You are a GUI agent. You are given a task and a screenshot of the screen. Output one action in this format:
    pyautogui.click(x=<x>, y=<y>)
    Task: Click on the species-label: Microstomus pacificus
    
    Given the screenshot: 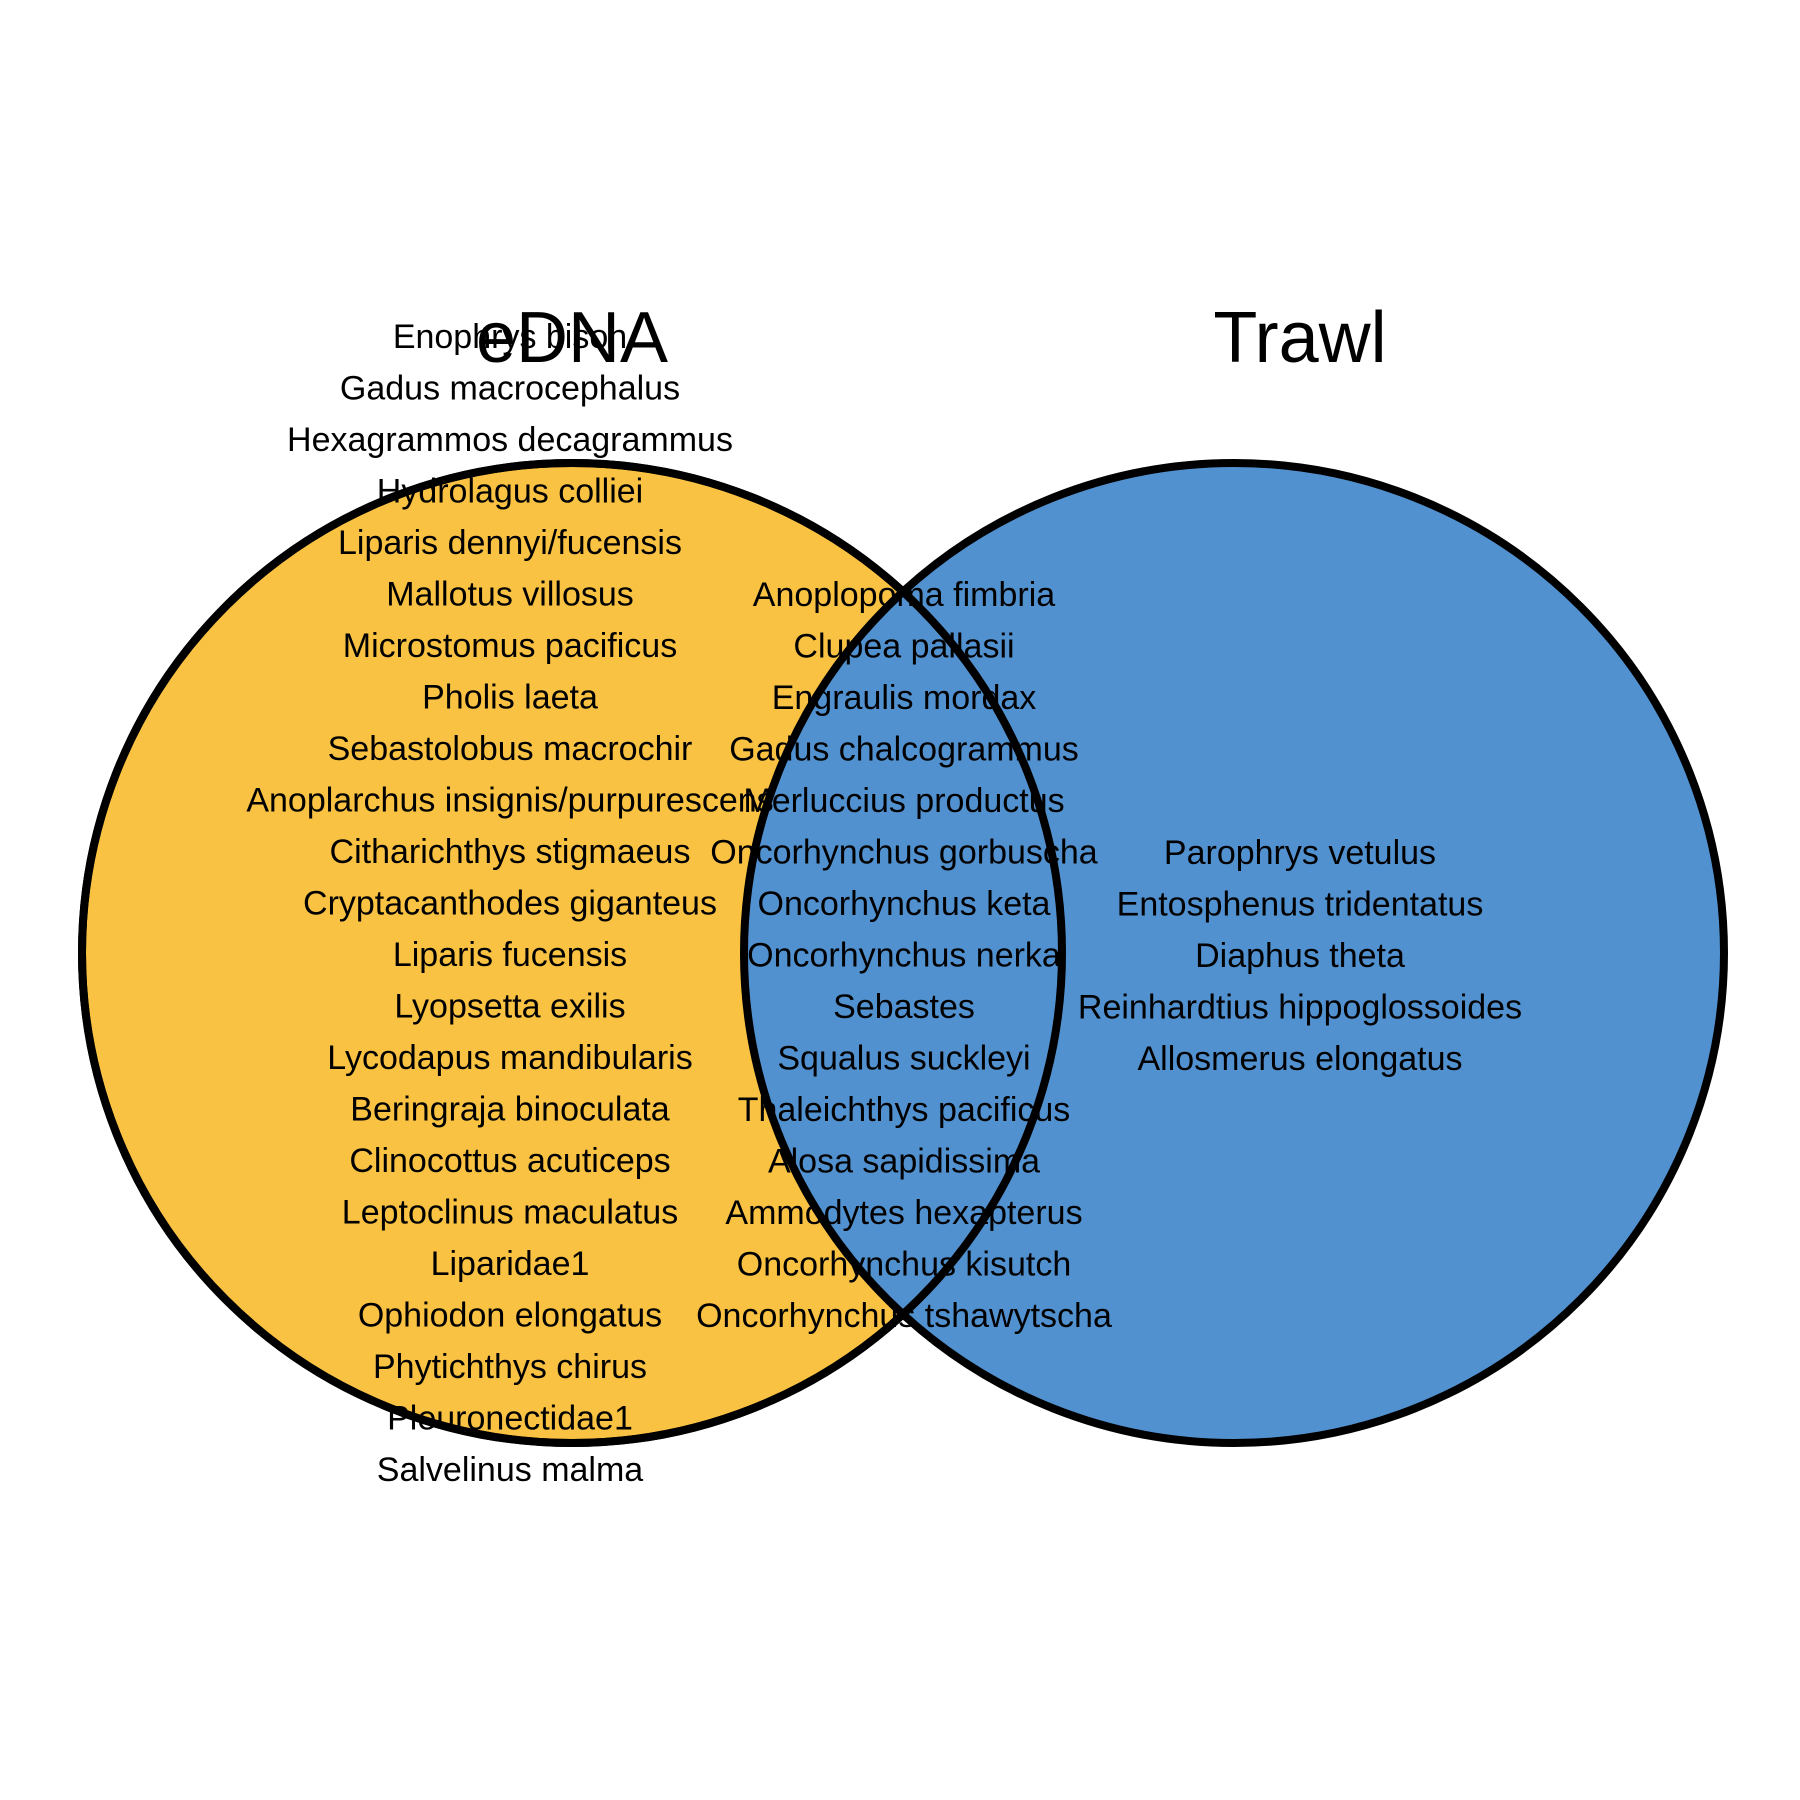 What is the action you would take?
    pyautogui.click(x=510, y=646)
    